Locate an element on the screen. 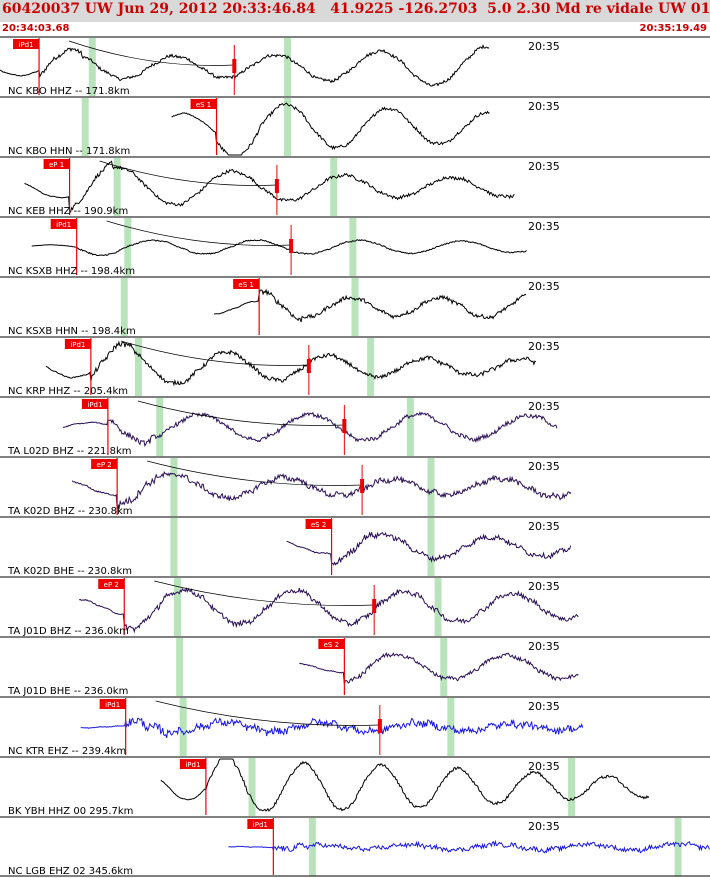  pick-label-text: eP 2 is located at coordinates (104, 465).